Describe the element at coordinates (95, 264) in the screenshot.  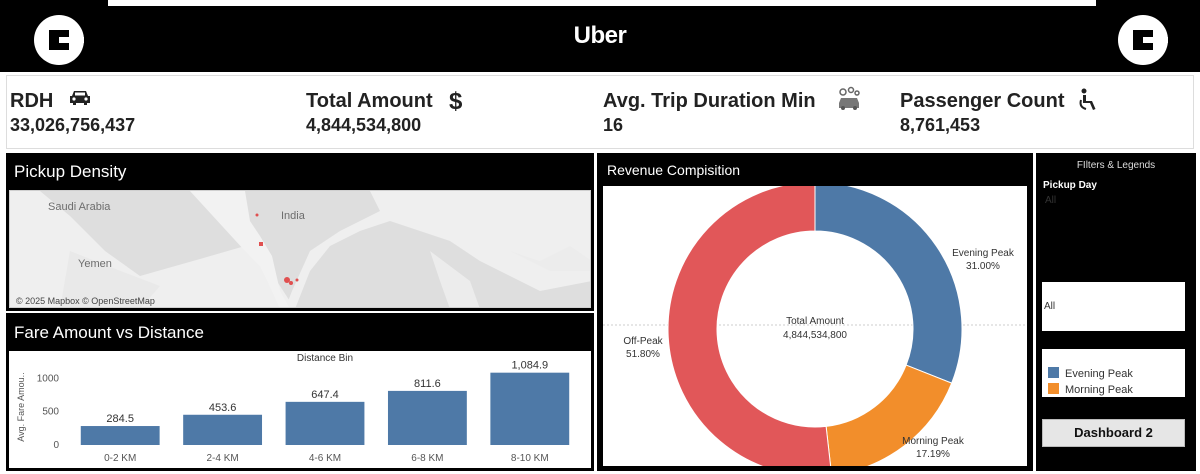
I see `map-label-yemen: Yemen` at that location.